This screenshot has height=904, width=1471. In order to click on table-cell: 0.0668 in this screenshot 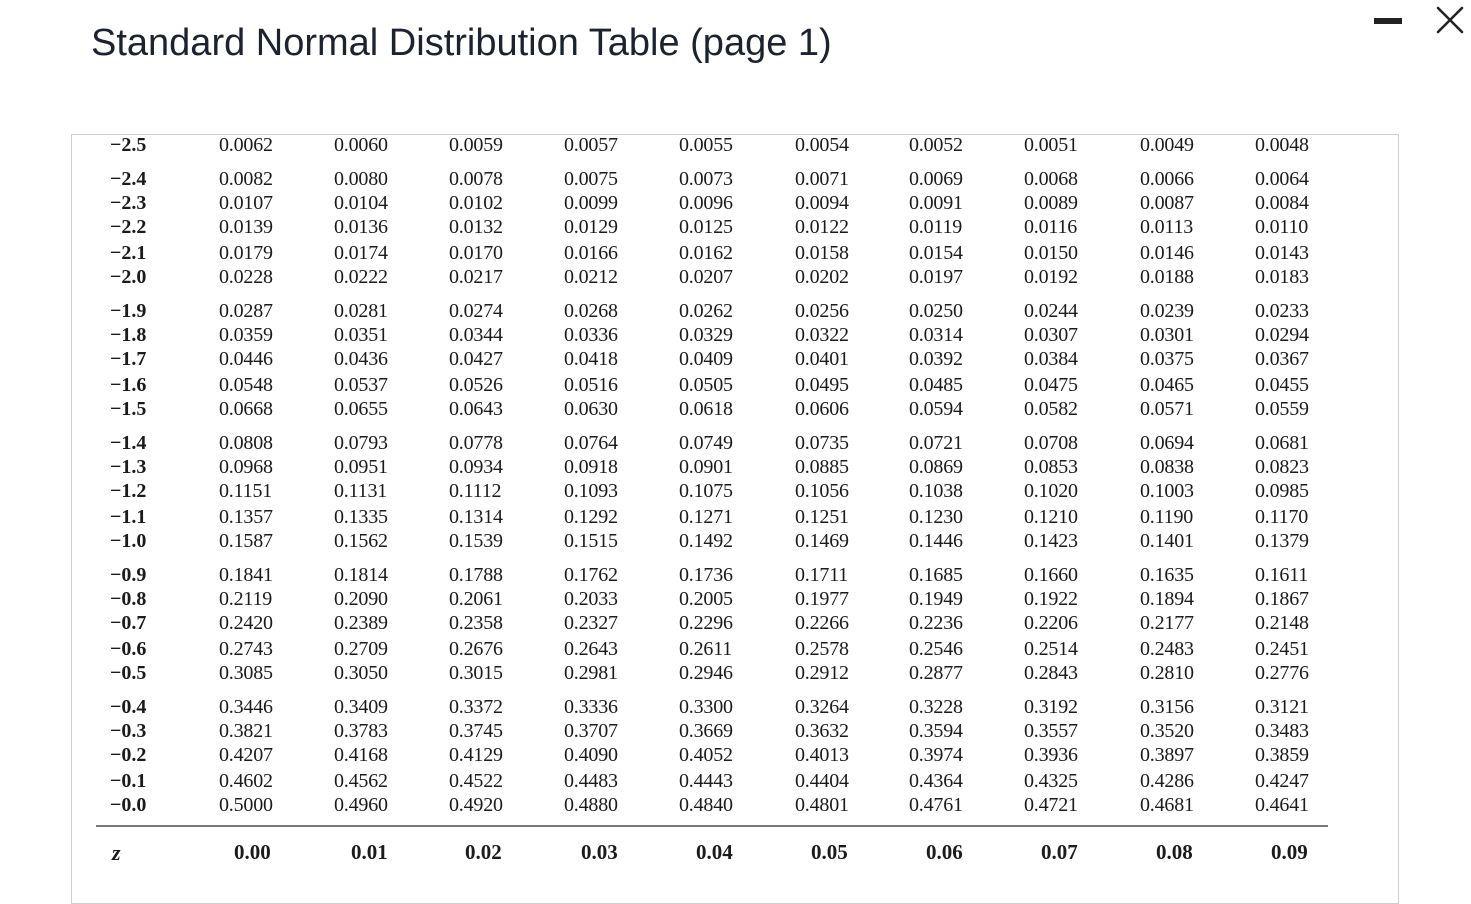, I will do `click(246, 409)`.